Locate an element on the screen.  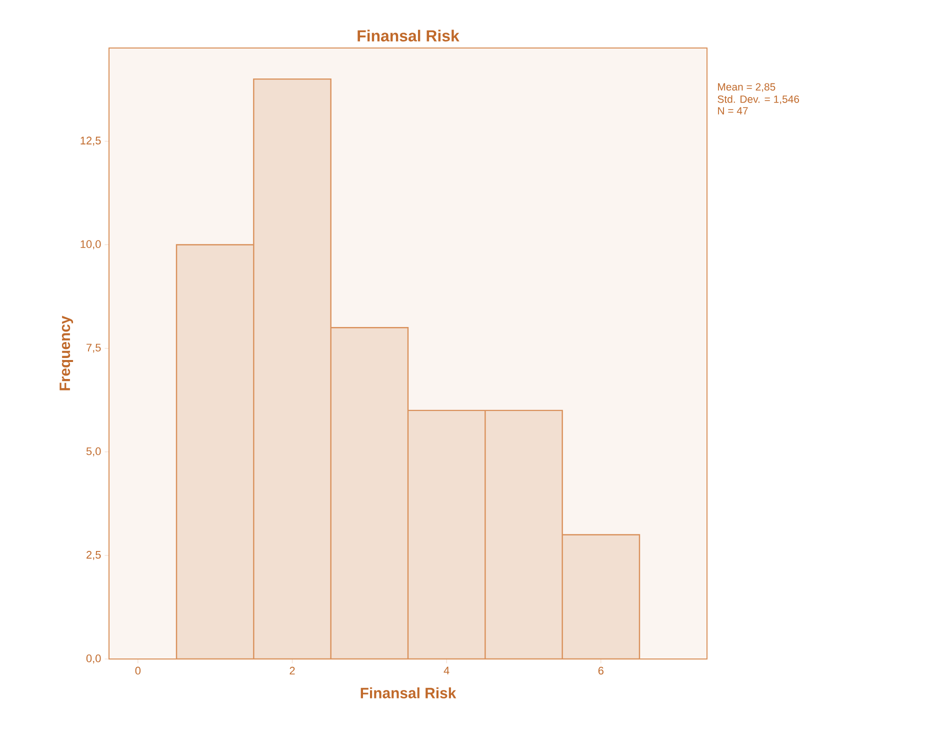
x-tick-label: 4 is located at coordinates (447, 670).